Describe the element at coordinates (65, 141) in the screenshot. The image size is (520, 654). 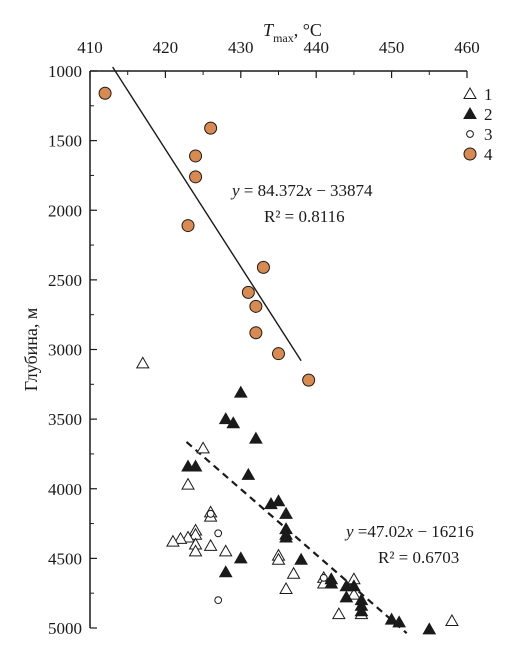
I see `y-tick-label: 1500` at that location.